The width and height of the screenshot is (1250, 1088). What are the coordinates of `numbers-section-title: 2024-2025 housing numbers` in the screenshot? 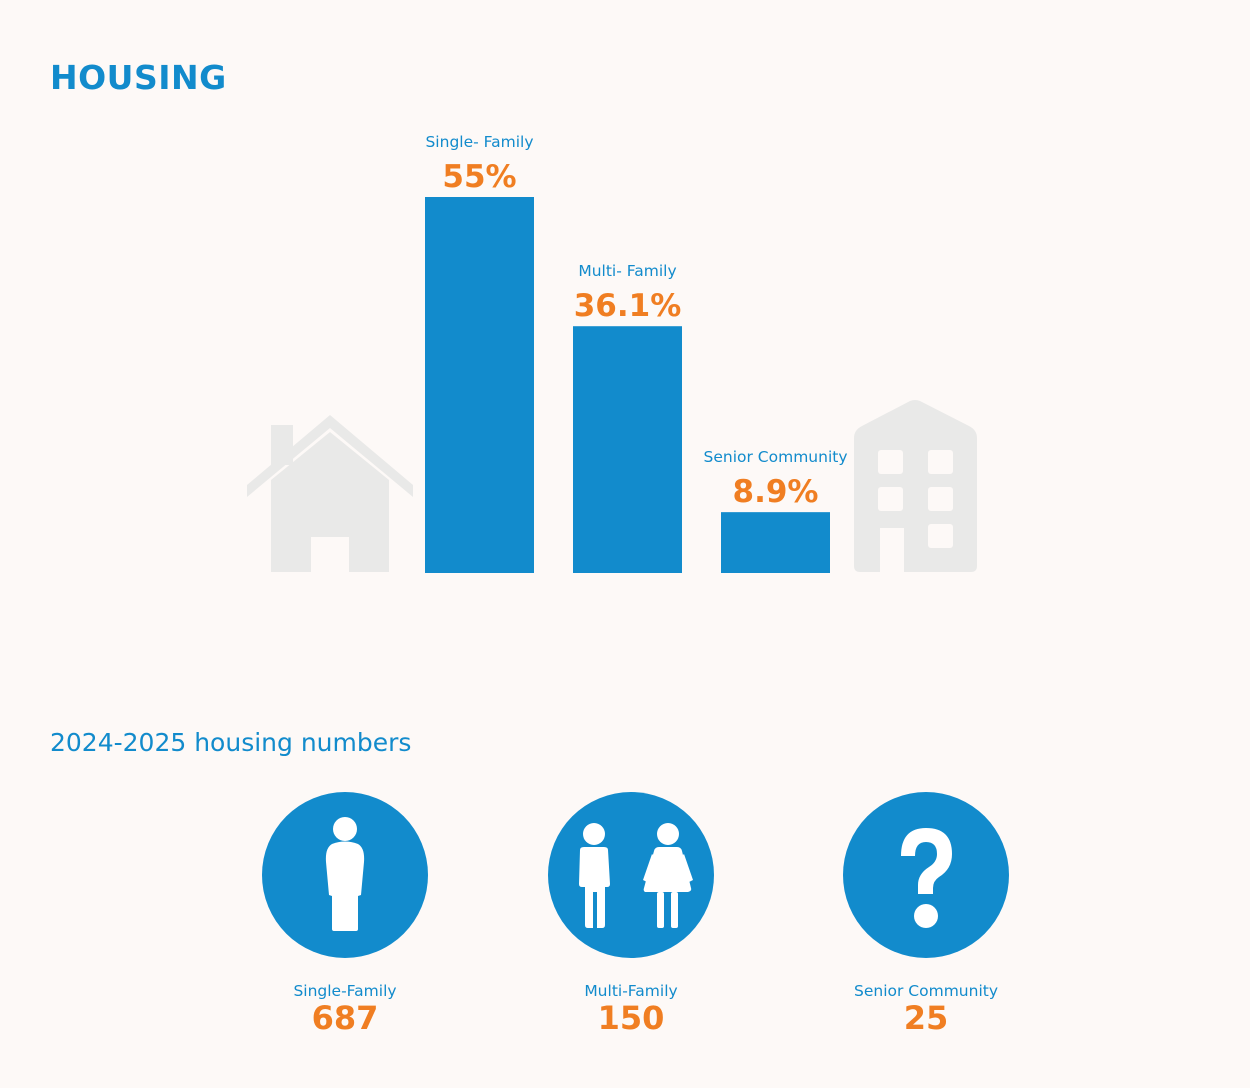 It's located at (231, 742).